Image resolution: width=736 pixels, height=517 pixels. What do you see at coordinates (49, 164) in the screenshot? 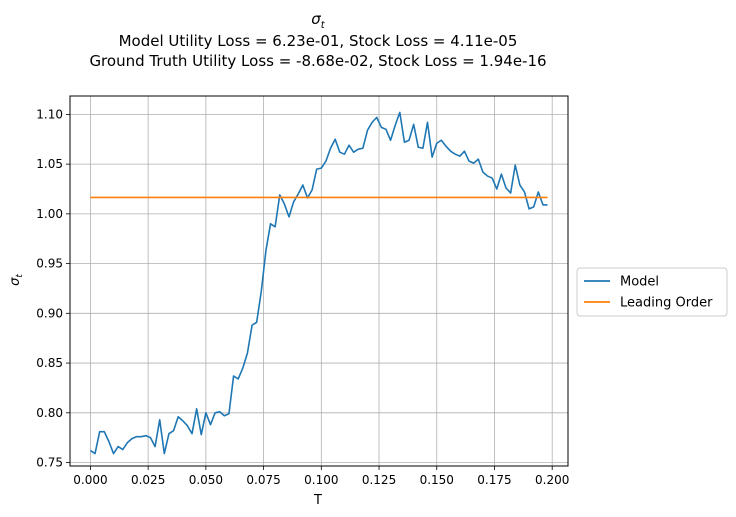
I see `y-tick-label: 1.05` at bounding box center [49, 164].